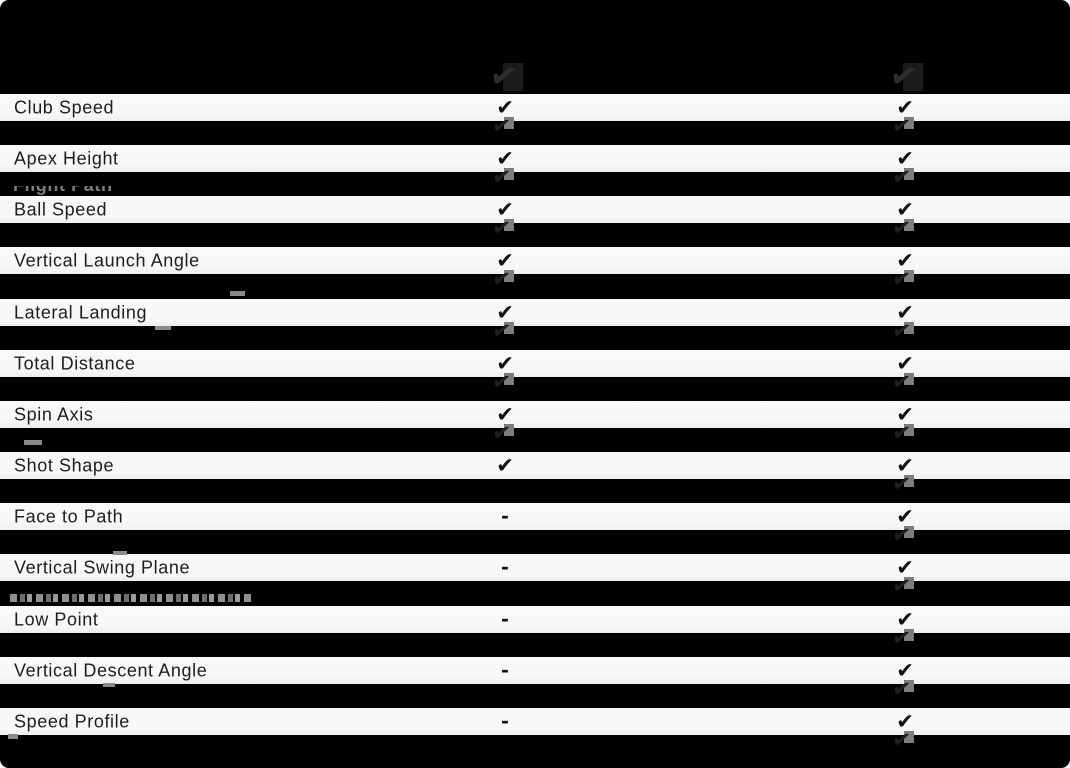 This screenshot has height=768, width=1070. Describe the element at coordinates (107, 260) in the screenshot. I see `row-label: Vertical Launch Angle` at that location.